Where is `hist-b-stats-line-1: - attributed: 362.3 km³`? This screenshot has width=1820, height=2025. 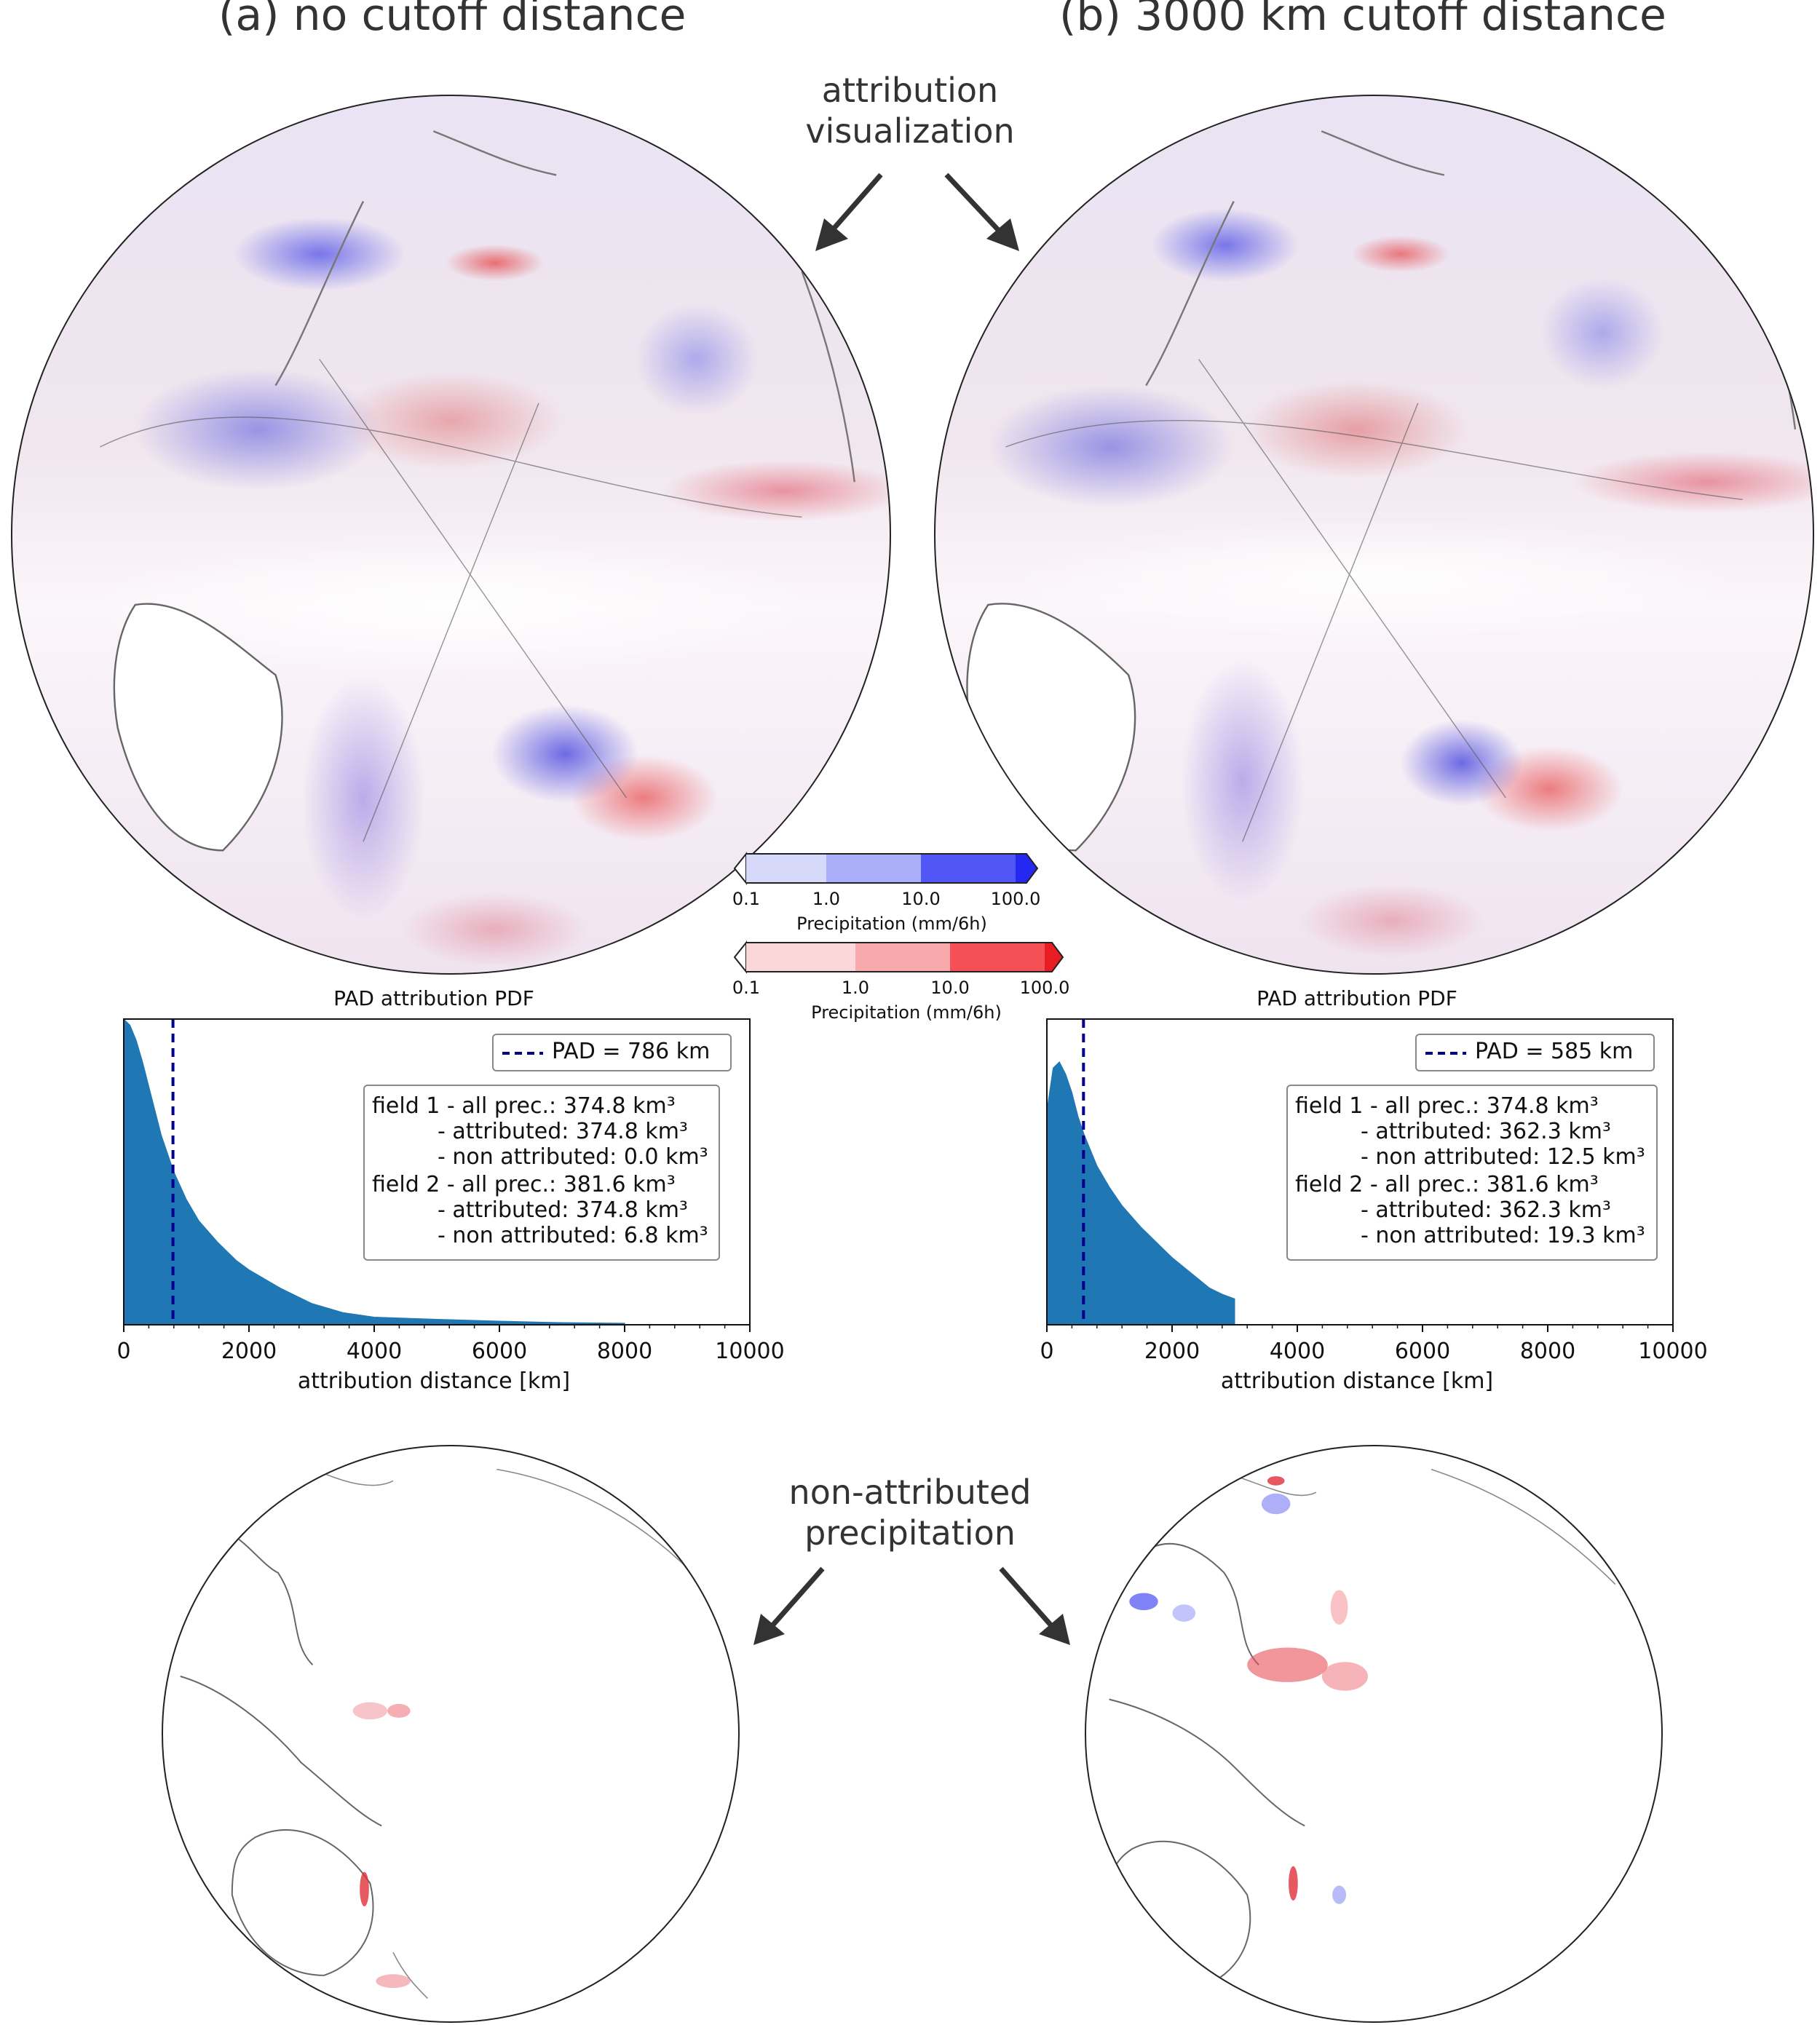
hist-b-stats-line-1: - attributed: 362.3 km³ is located at coordinates (1486, 1132).